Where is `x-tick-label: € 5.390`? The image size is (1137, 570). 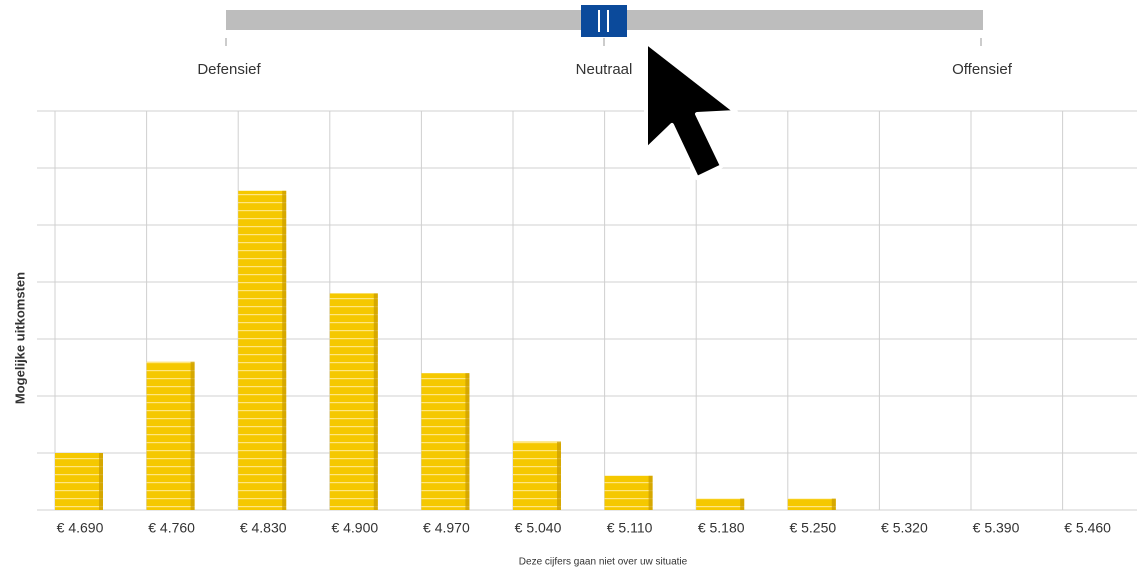
x-tick-label: € 5.390 is located at coordinates (996, 528).